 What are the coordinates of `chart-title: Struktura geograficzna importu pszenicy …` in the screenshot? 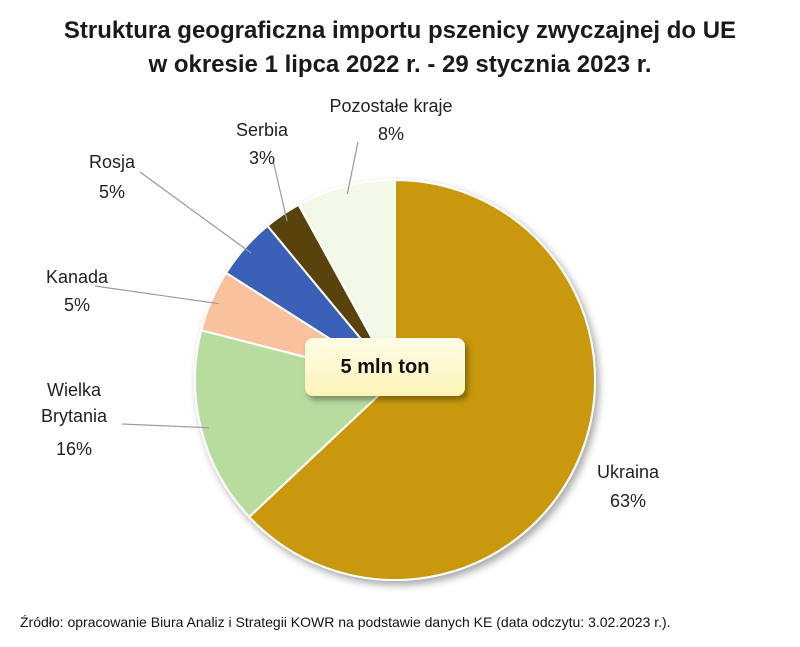 It's located at (400, 48).